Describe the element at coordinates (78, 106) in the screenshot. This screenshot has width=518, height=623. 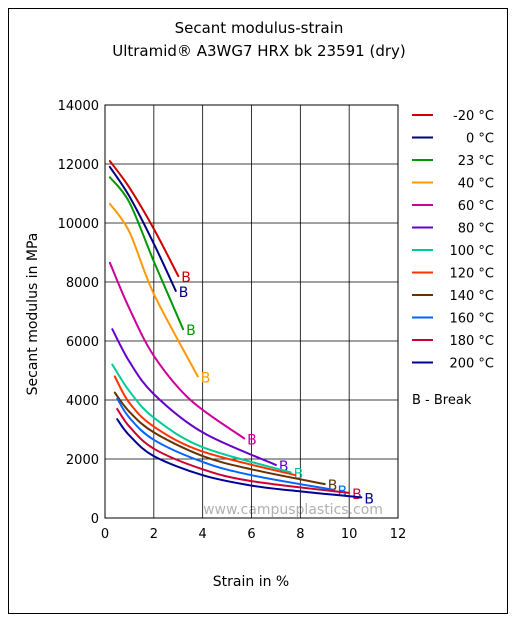
I see `y-tick-label: 14000` at that location.